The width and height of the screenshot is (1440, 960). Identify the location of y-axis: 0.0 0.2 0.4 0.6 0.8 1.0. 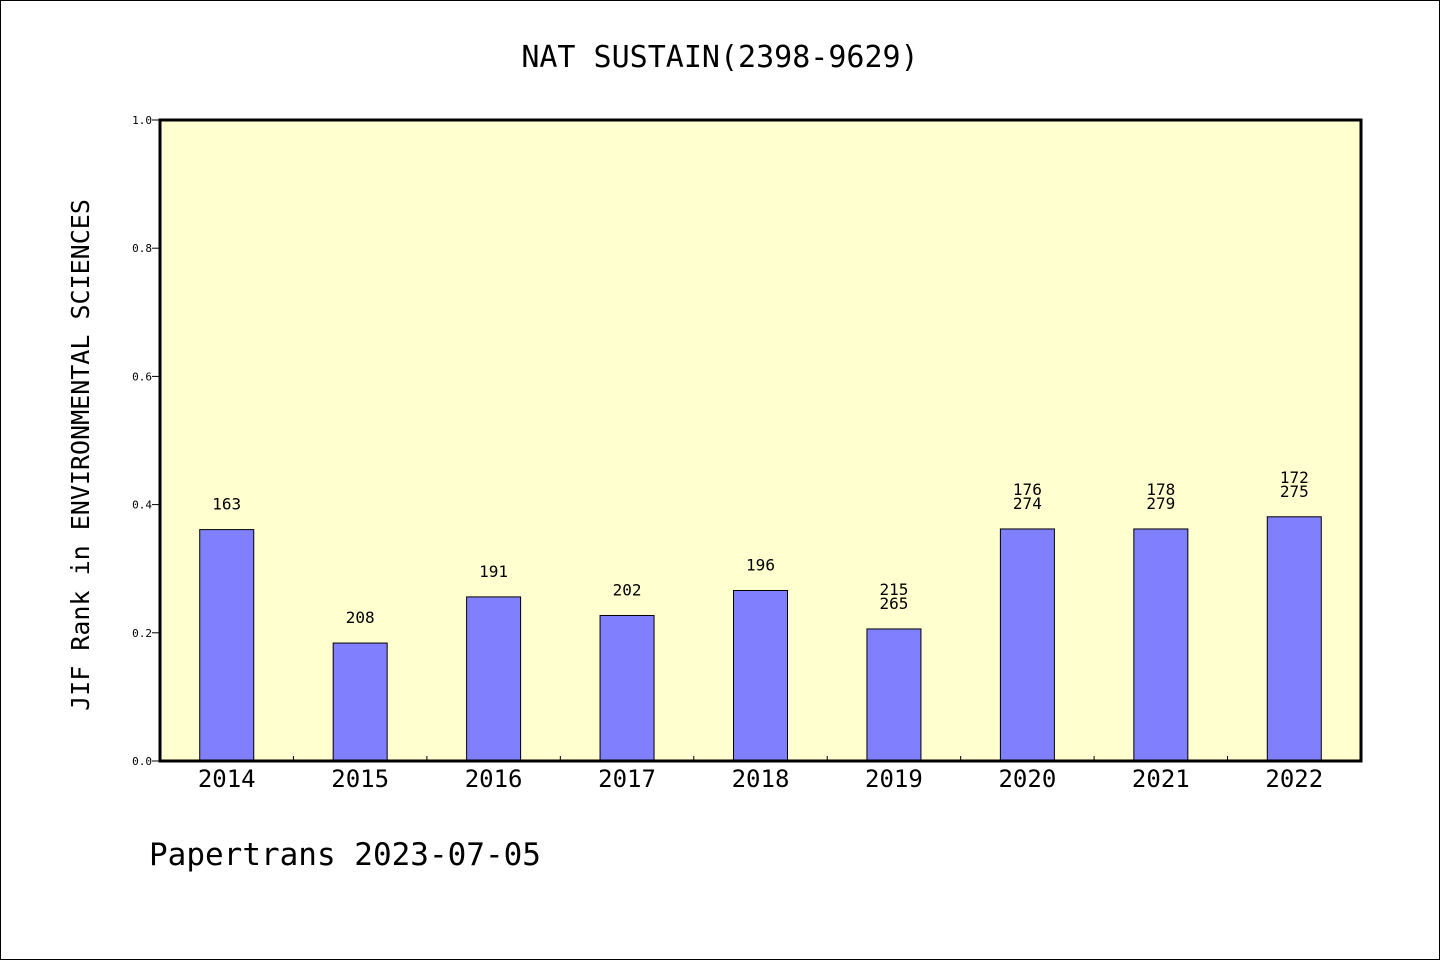
(146, 441).